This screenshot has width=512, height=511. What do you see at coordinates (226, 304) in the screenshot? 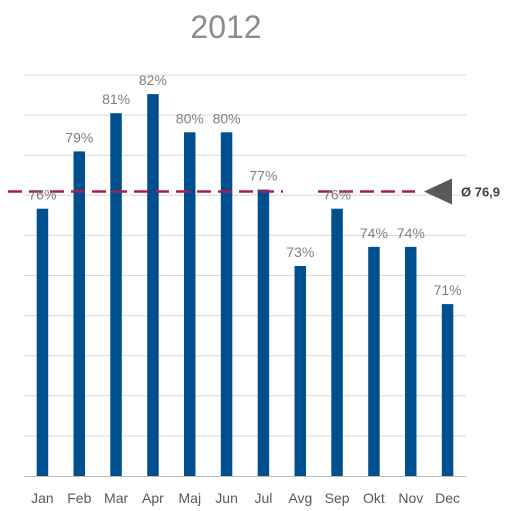
I see `bar-jun` at bounding box center [226, 304].